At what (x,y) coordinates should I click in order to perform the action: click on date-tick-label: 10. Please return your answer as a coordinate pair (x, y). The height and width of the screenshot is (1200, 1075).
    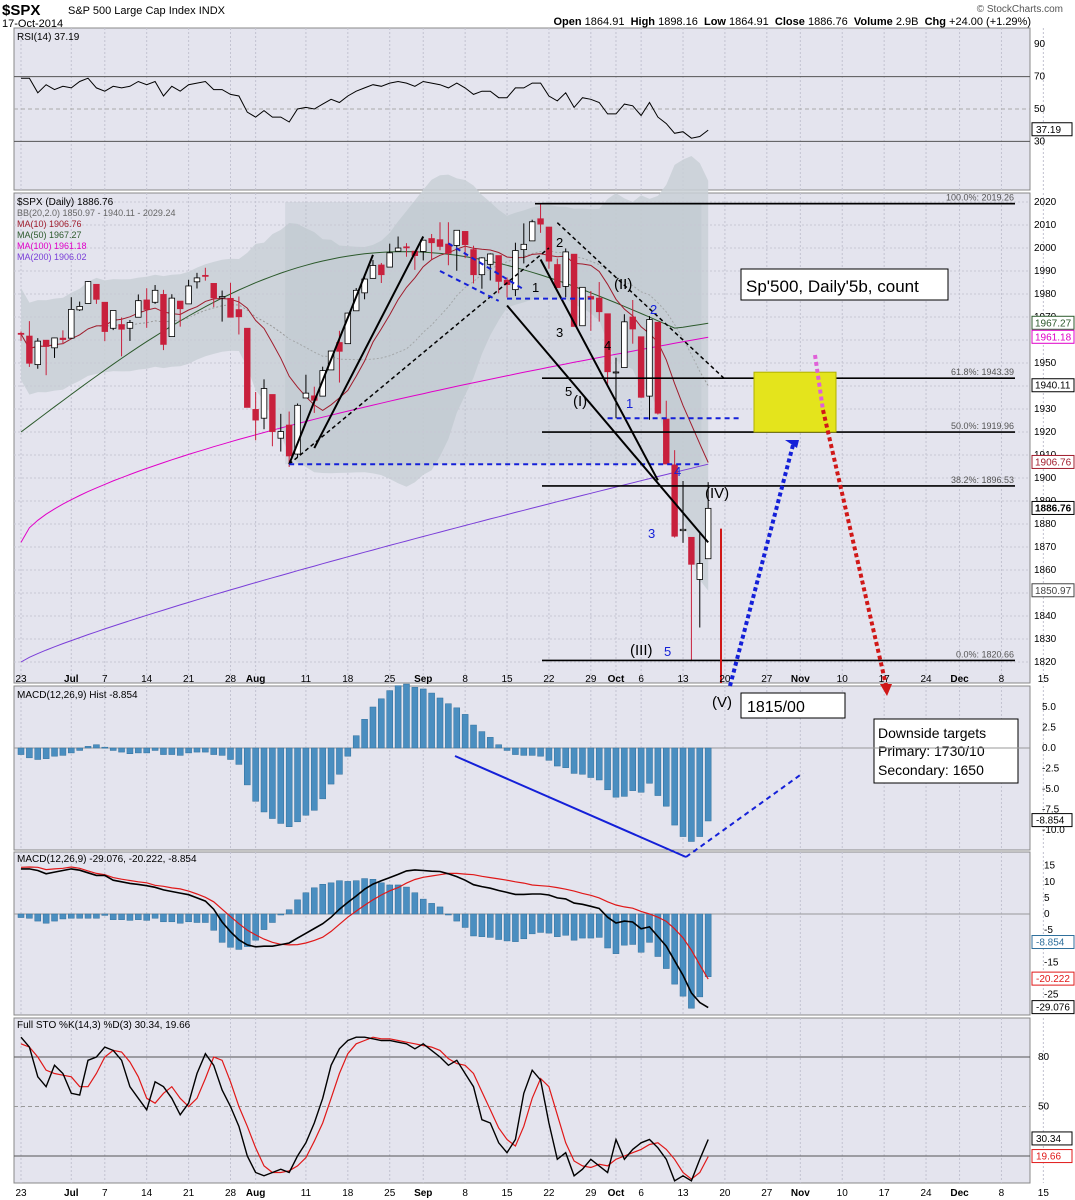
    Looking at the image, I should click on (843, 679).